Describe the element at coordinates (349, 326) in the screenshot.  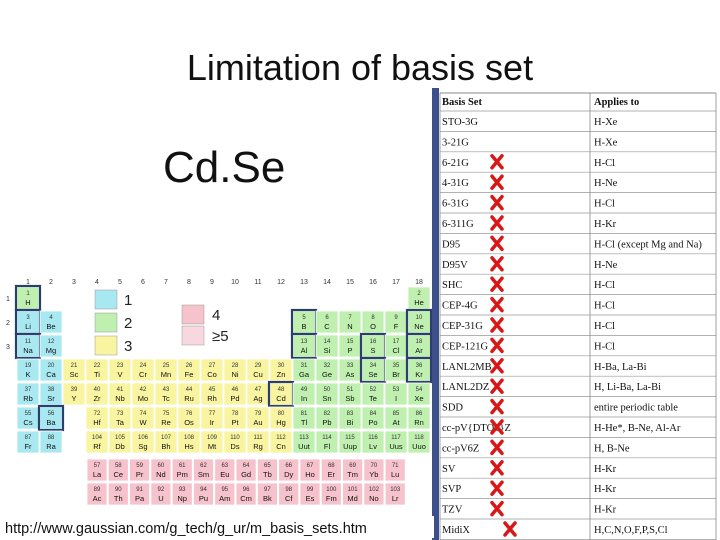
I see `element-symbol: N` at that location.